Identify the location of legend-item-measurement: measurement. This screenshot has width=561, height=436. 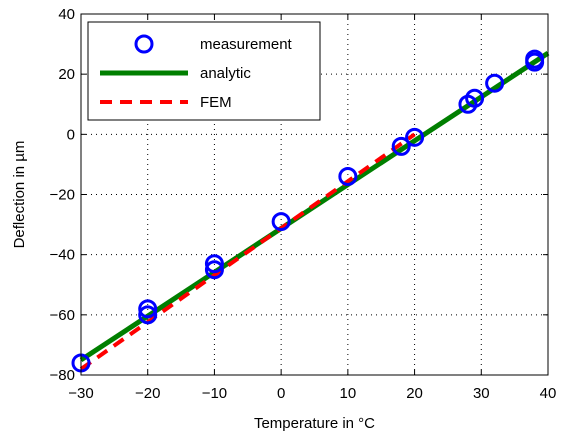
(213, 44).